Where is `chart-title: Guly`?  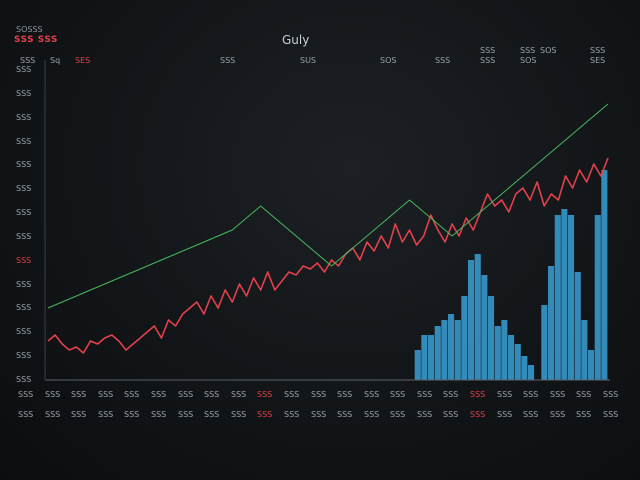 chart-title: Guly is located at coordinates (296, 40).